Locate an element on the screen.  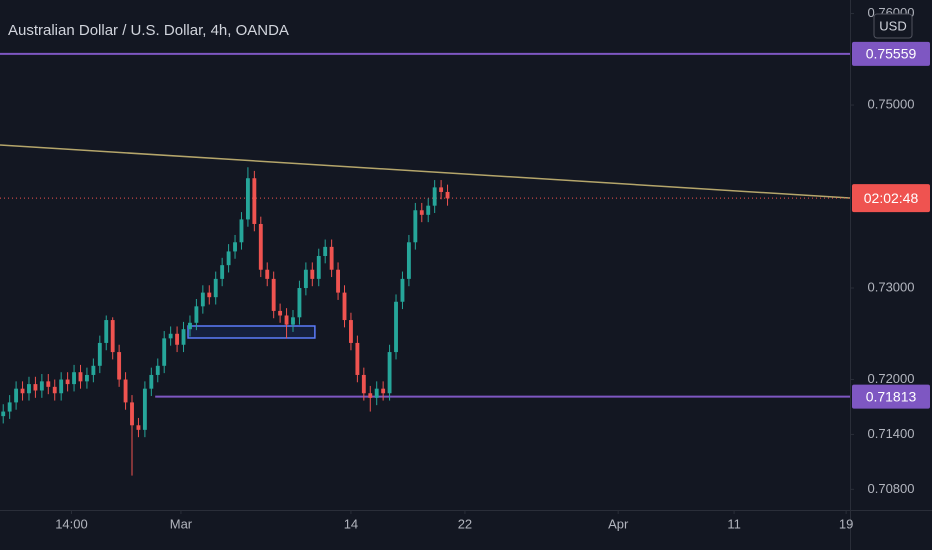
currency-label: USD is located at coordinates (892, 25).